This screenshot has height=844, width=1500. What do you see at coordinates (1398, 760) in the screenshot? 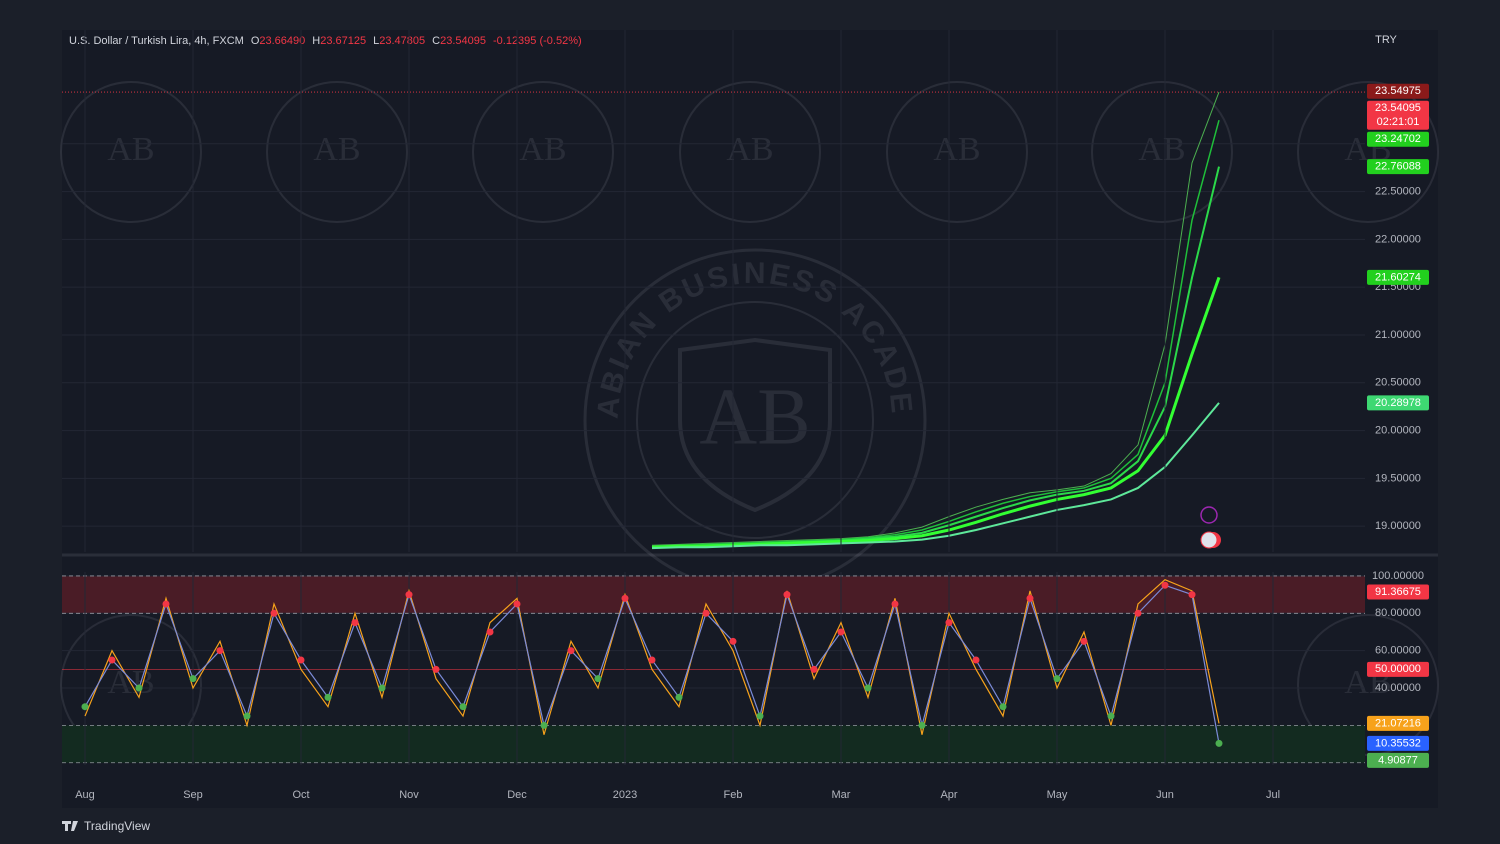
I see `axis-label: 4.90877` at bounding box center [1398, 760].